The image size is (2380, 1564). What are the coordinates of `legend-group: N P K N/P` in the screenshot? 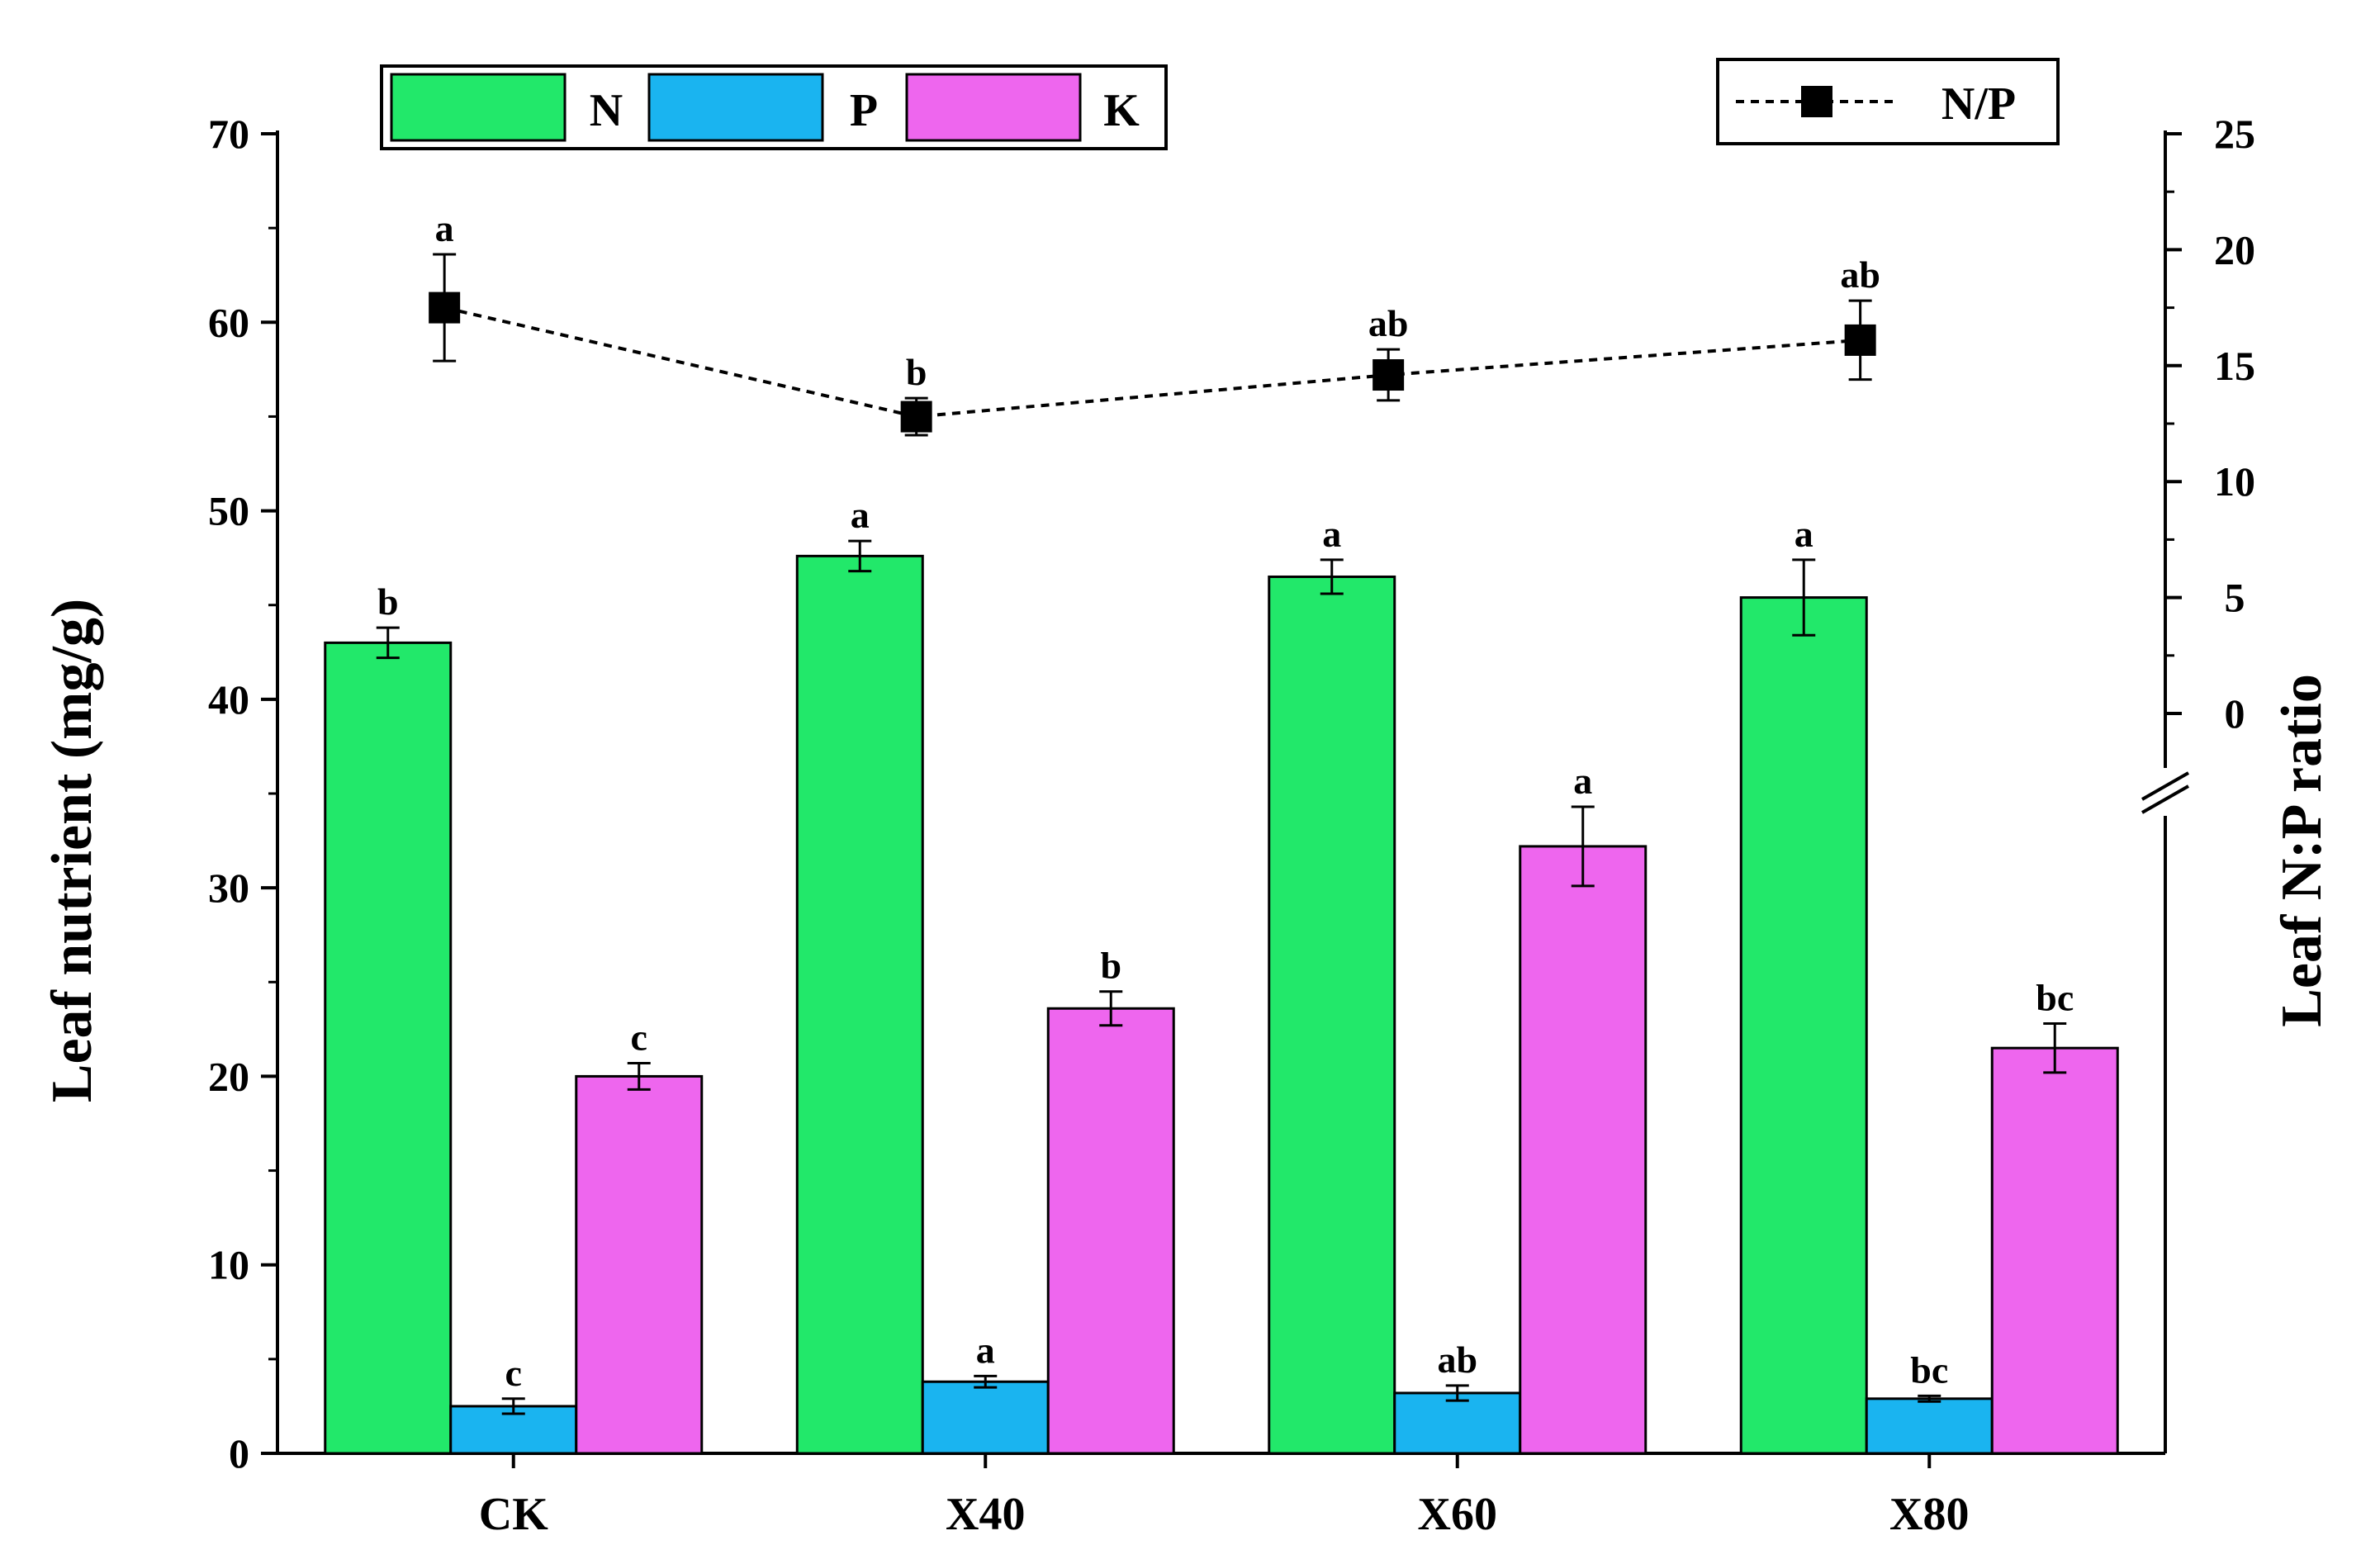 It's located at (1220, 104).